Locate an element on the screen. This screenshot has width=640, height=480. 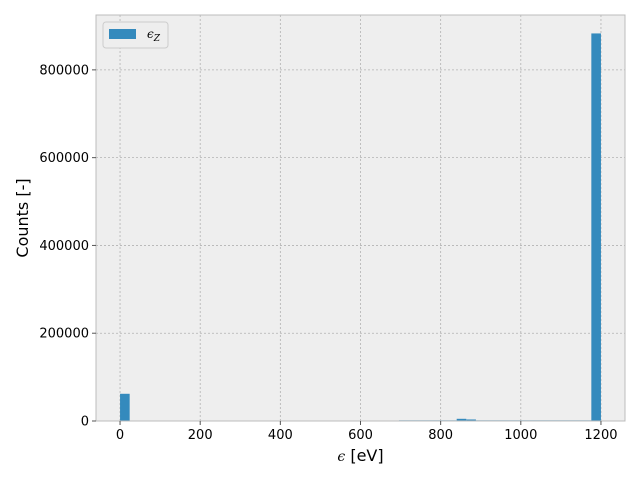
legend-swatch is located at coordinates (122, 34).